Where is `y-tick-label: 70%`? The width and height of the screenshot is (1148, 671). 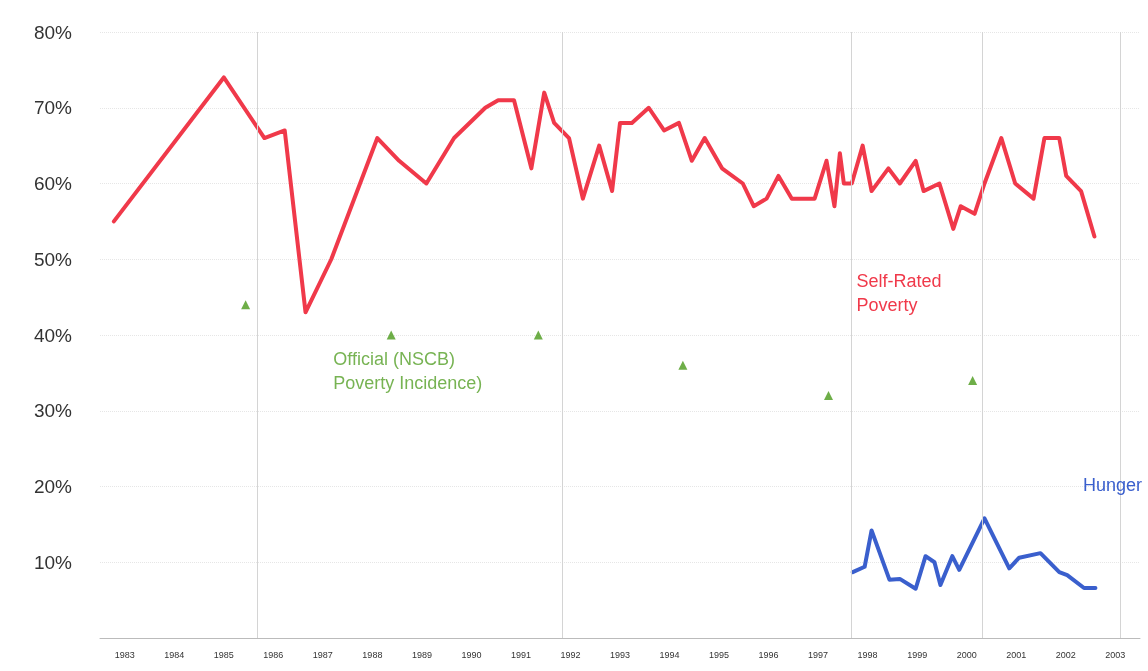 y-tick-label: 70% is located at coordinates (53, 108).